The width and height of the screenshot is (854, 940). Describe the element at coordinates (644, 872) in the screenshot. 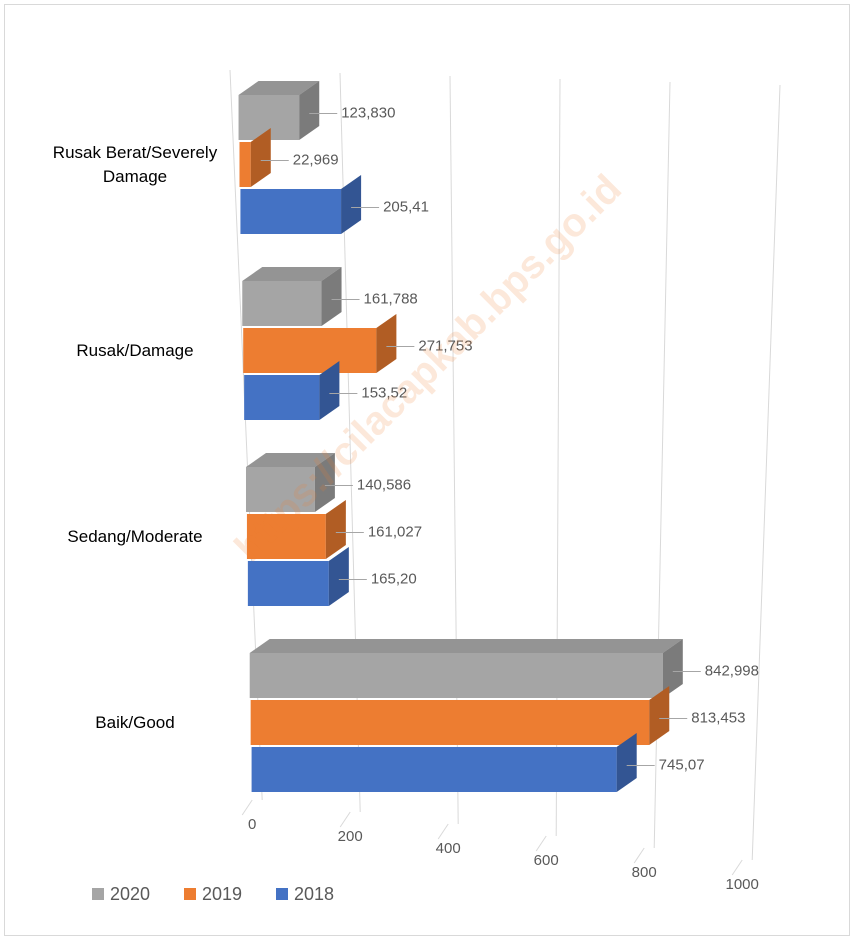

I see `x-tick-label: 800` at that location.